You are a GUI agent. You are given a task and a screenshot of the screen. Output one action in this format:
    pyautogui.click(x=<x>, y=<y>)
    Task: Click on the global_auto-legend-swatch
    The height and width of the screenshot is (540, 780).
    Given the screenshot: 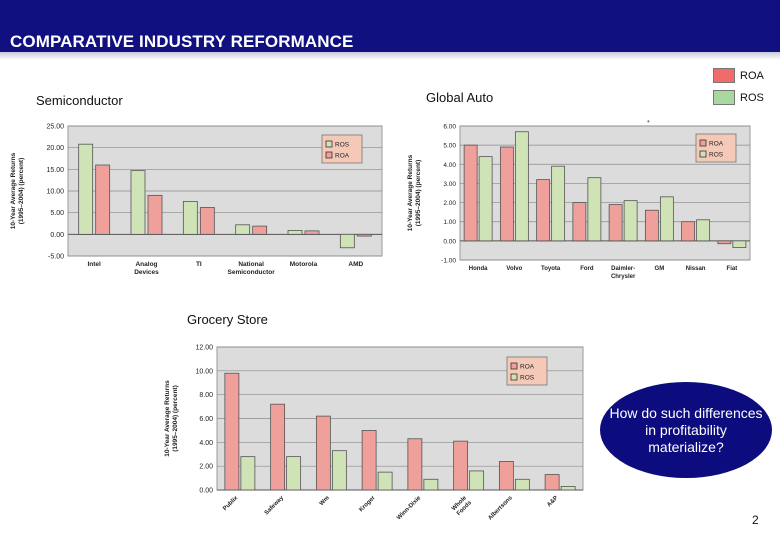 What is the action you would take?
    pyautogui.click(x=703, y=143)
    